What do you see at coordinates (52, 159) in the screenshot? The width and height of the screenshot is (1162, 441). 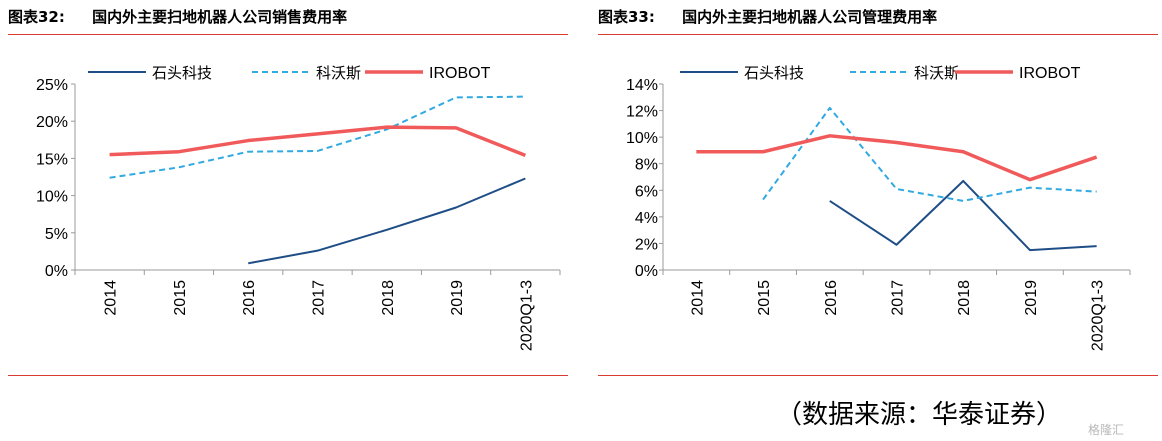 I see `y-tick-label: 15%` at bounding box center [52, 159].